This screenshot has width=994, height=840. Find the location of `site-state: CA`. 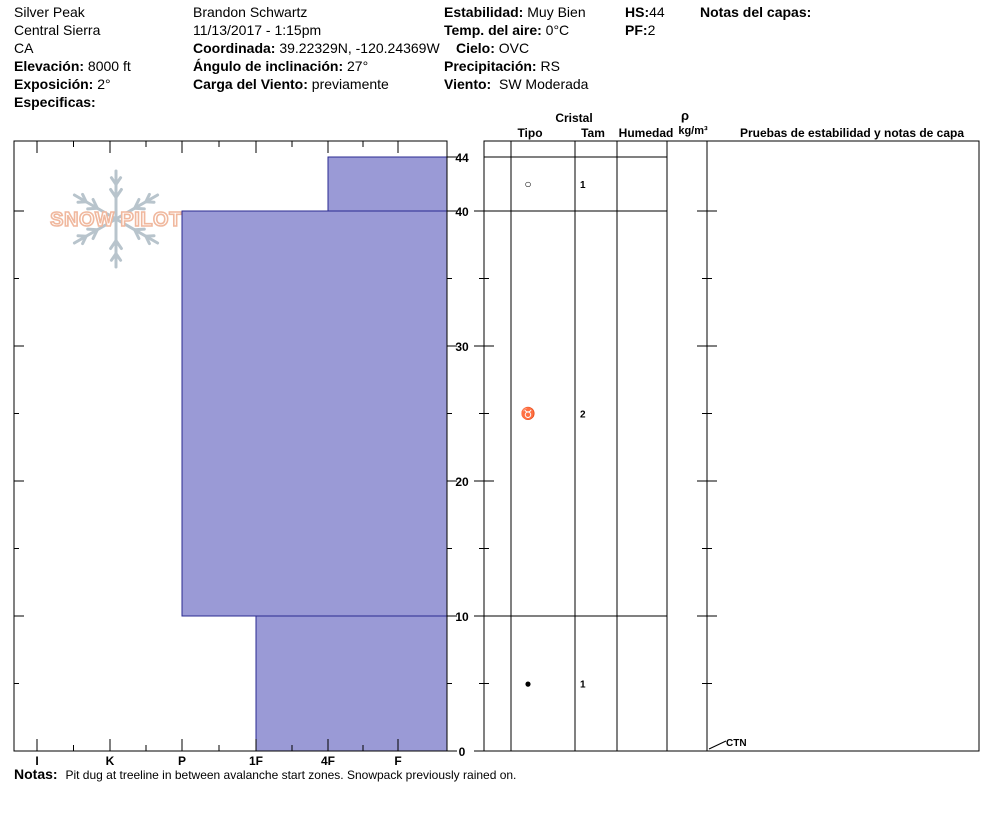

site-state: CA is located at coordinates (24, 48).